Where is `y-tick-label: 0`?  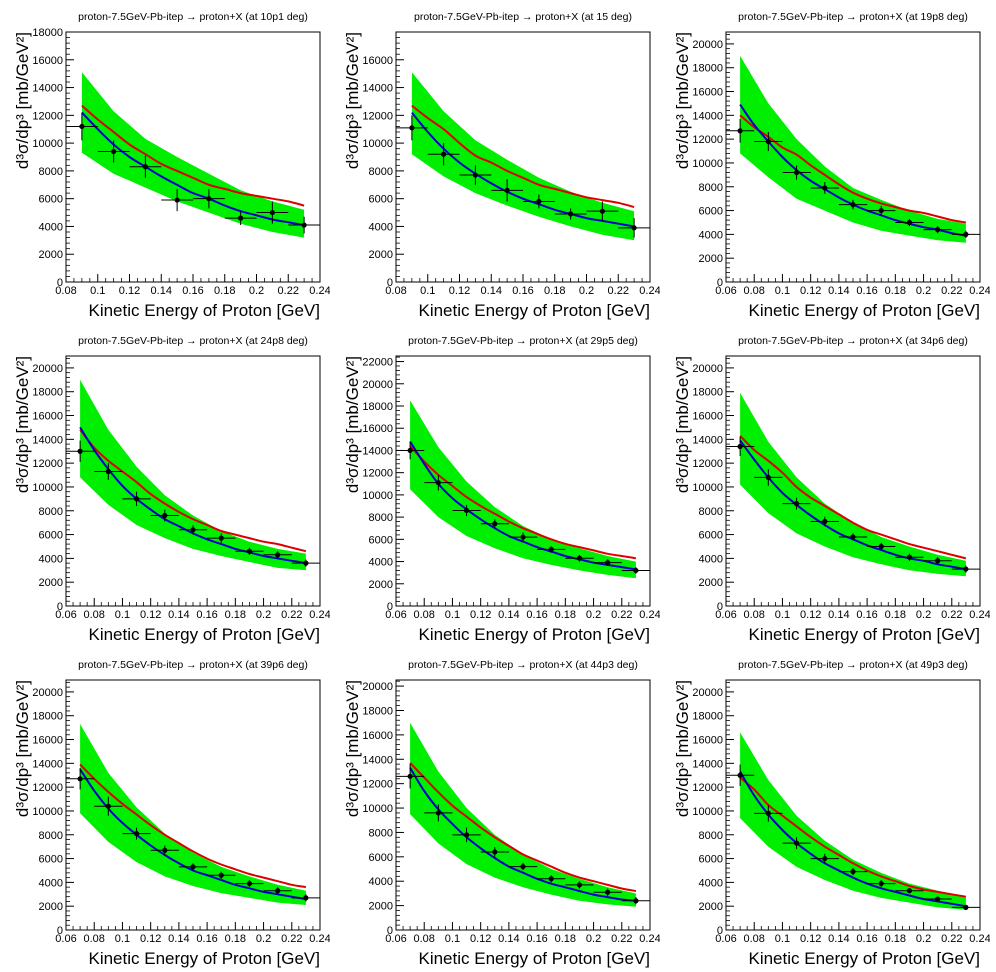
y-tick-label: 0 is located at coordinates (720, 931).